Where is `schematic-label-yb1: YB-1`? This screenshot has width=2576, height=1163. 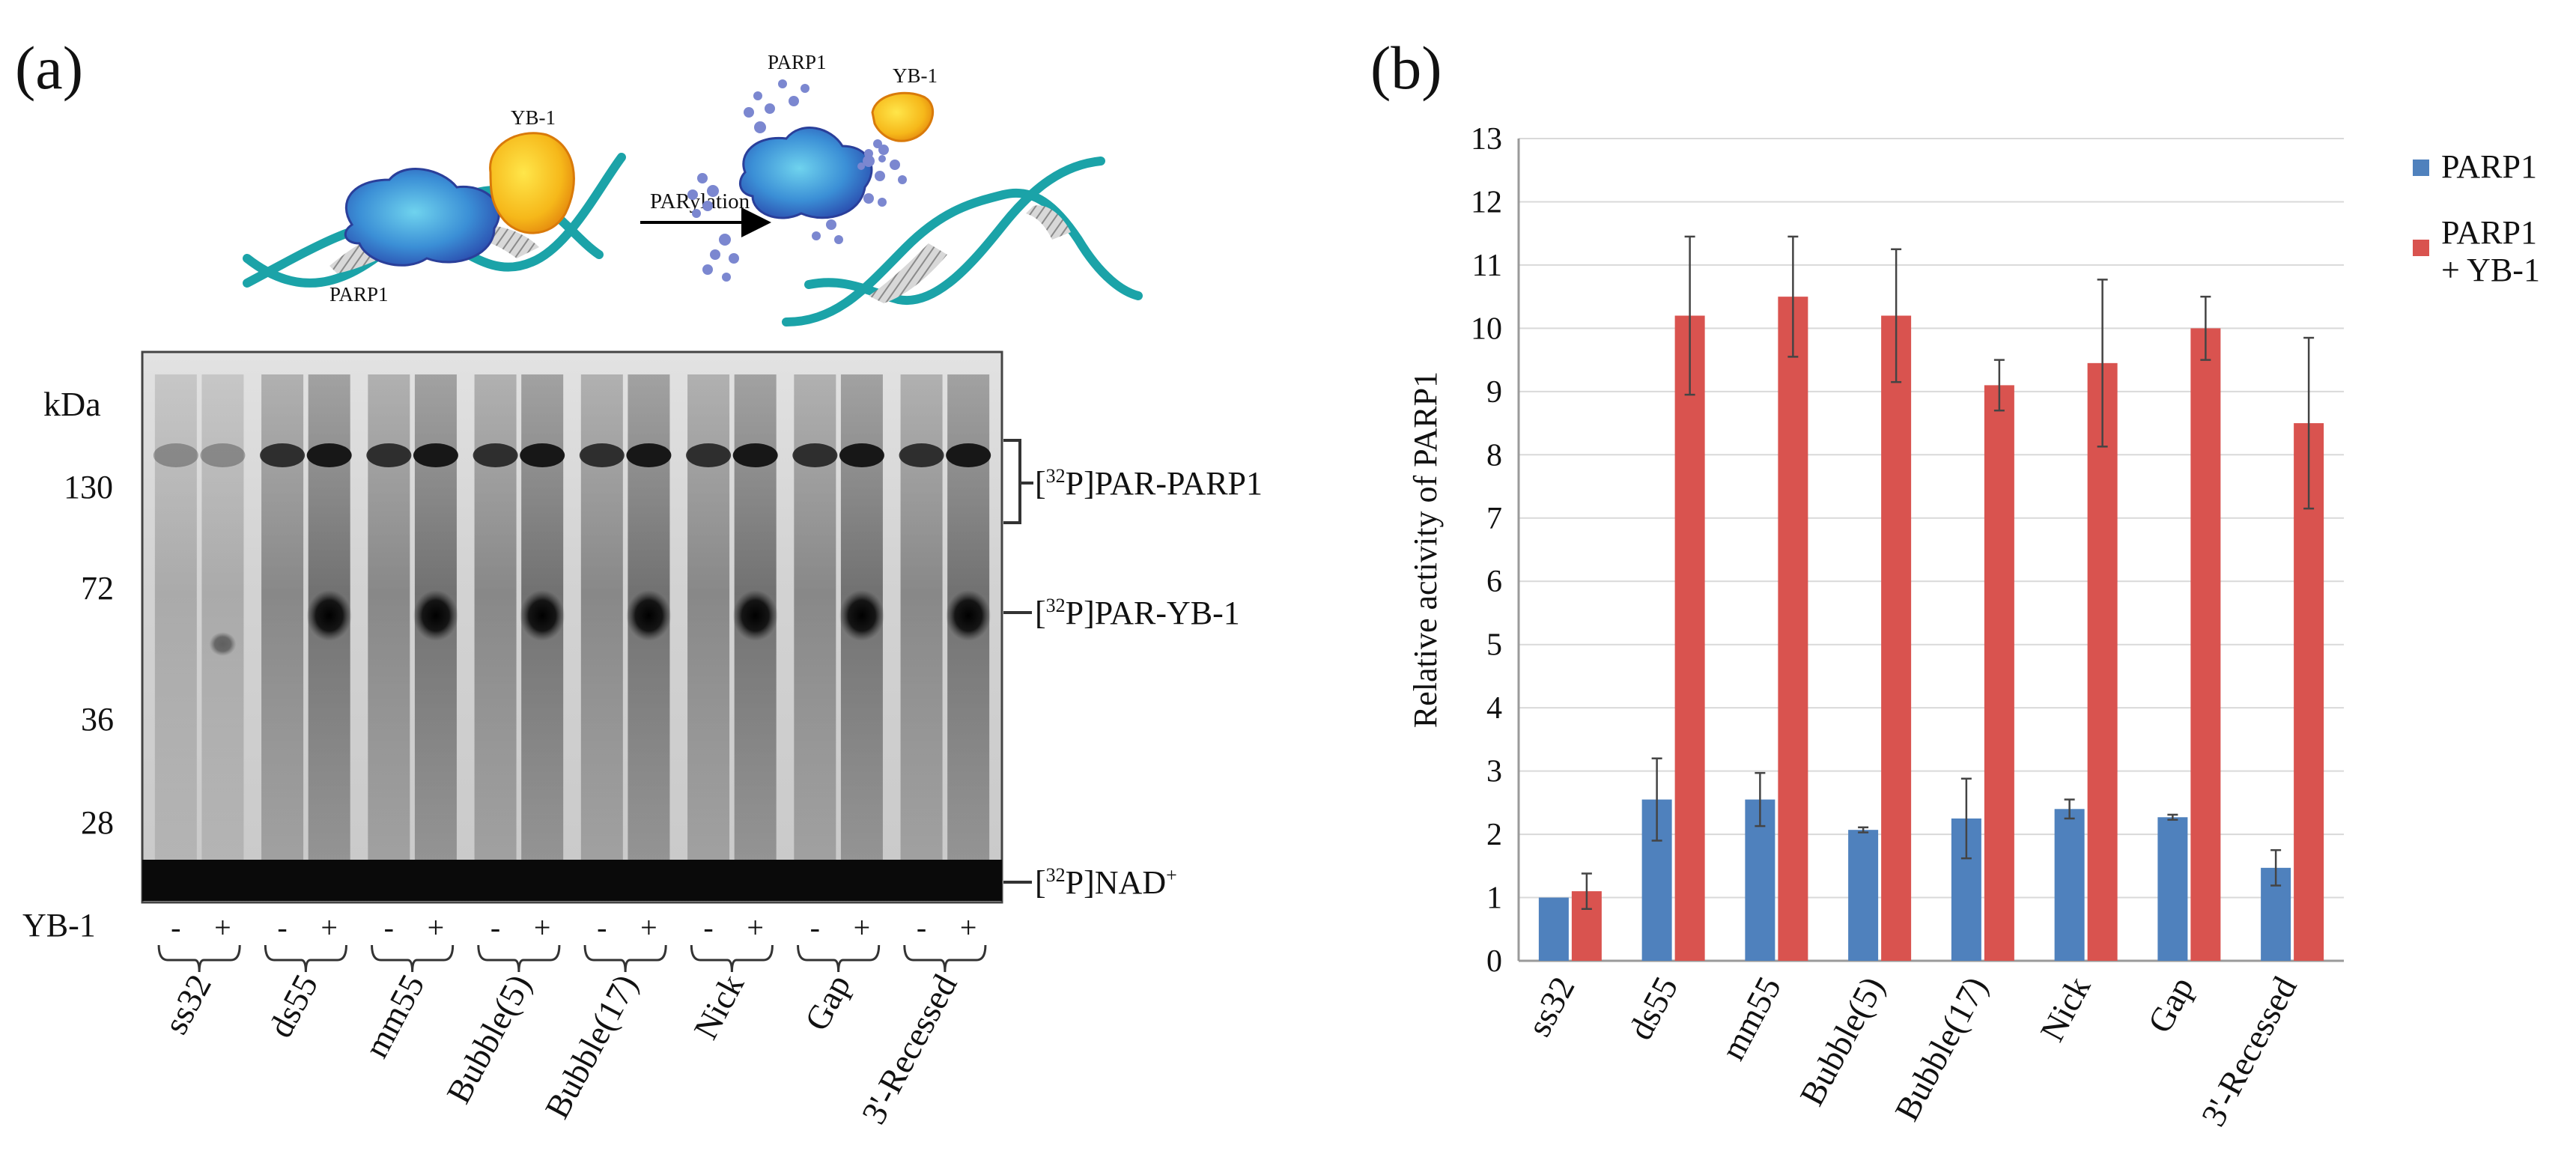
schematic-label-yb1: YB-1 is located at coordinates (533, 117).